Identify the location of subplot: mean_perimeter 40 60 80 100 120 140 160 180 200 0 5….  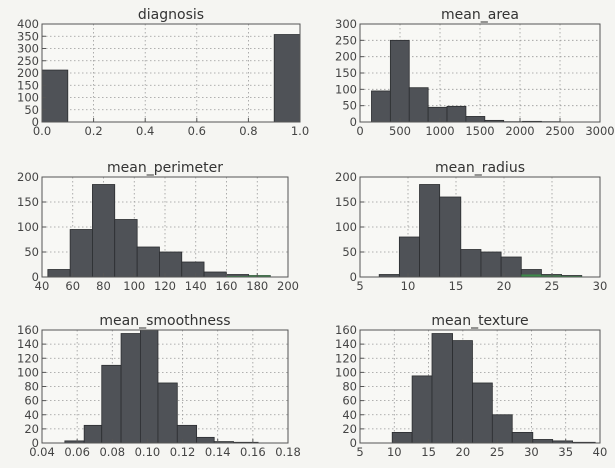
(158, 226).